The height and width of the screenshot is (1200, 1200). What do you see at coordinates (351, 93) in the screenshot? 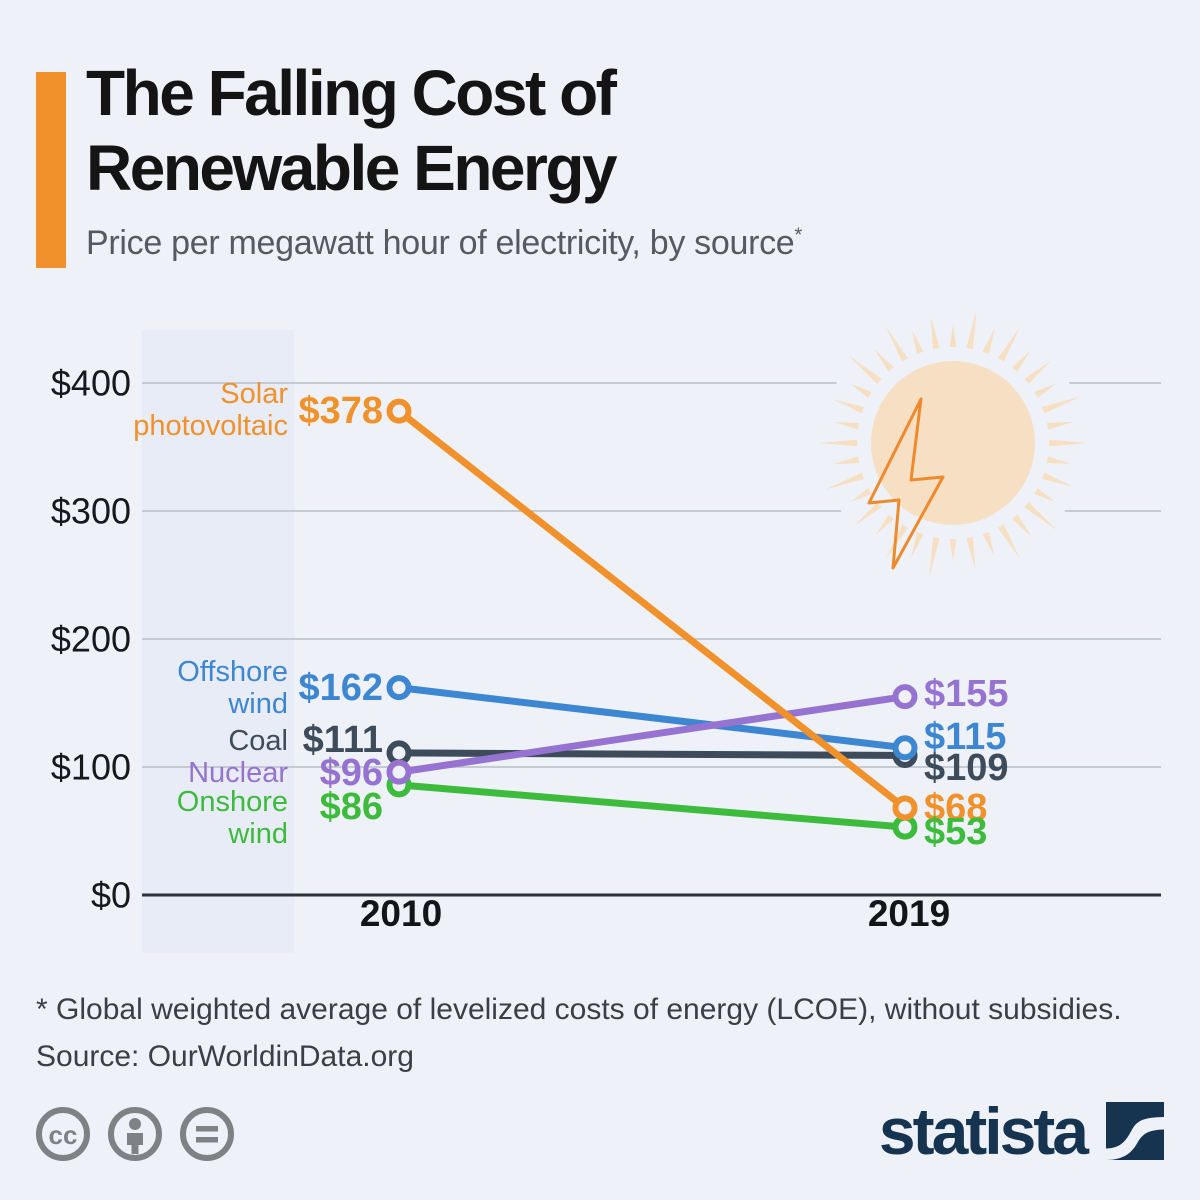
I see `title-line-1: The Falling Cost of` at bounding box center [351, 93].